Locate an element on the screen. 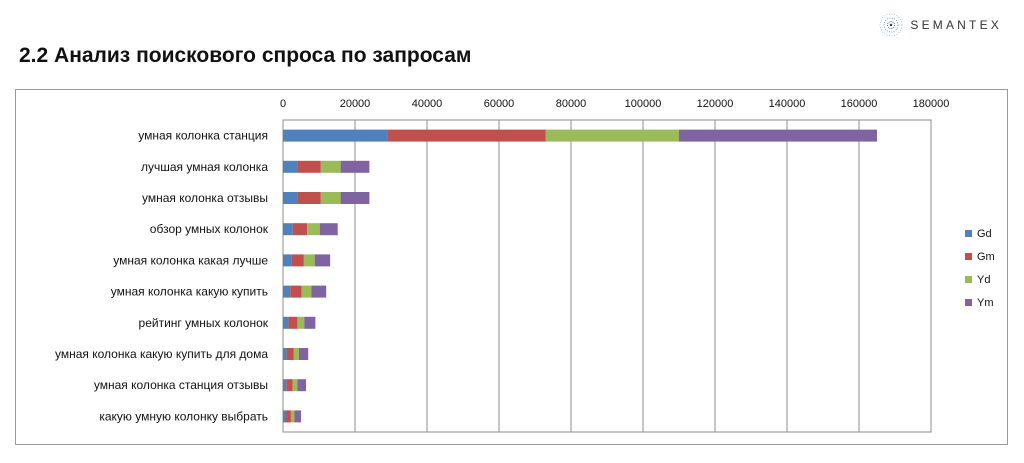 The width and height of the screenshot is (1024, 463). x-tick-label: 180000 is located at coordinates (931, 104).